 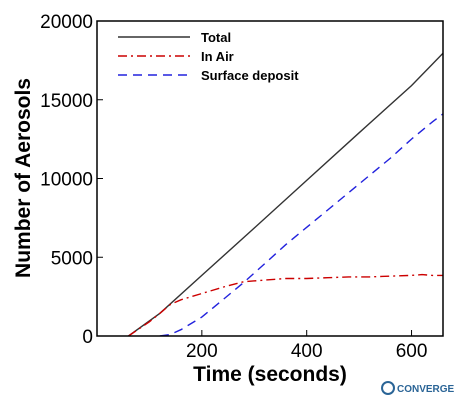 What do you see at coordinates (66, 180) in the screenshot?
I see `y-tick-label: 10000` at bounding box center [66, 180].